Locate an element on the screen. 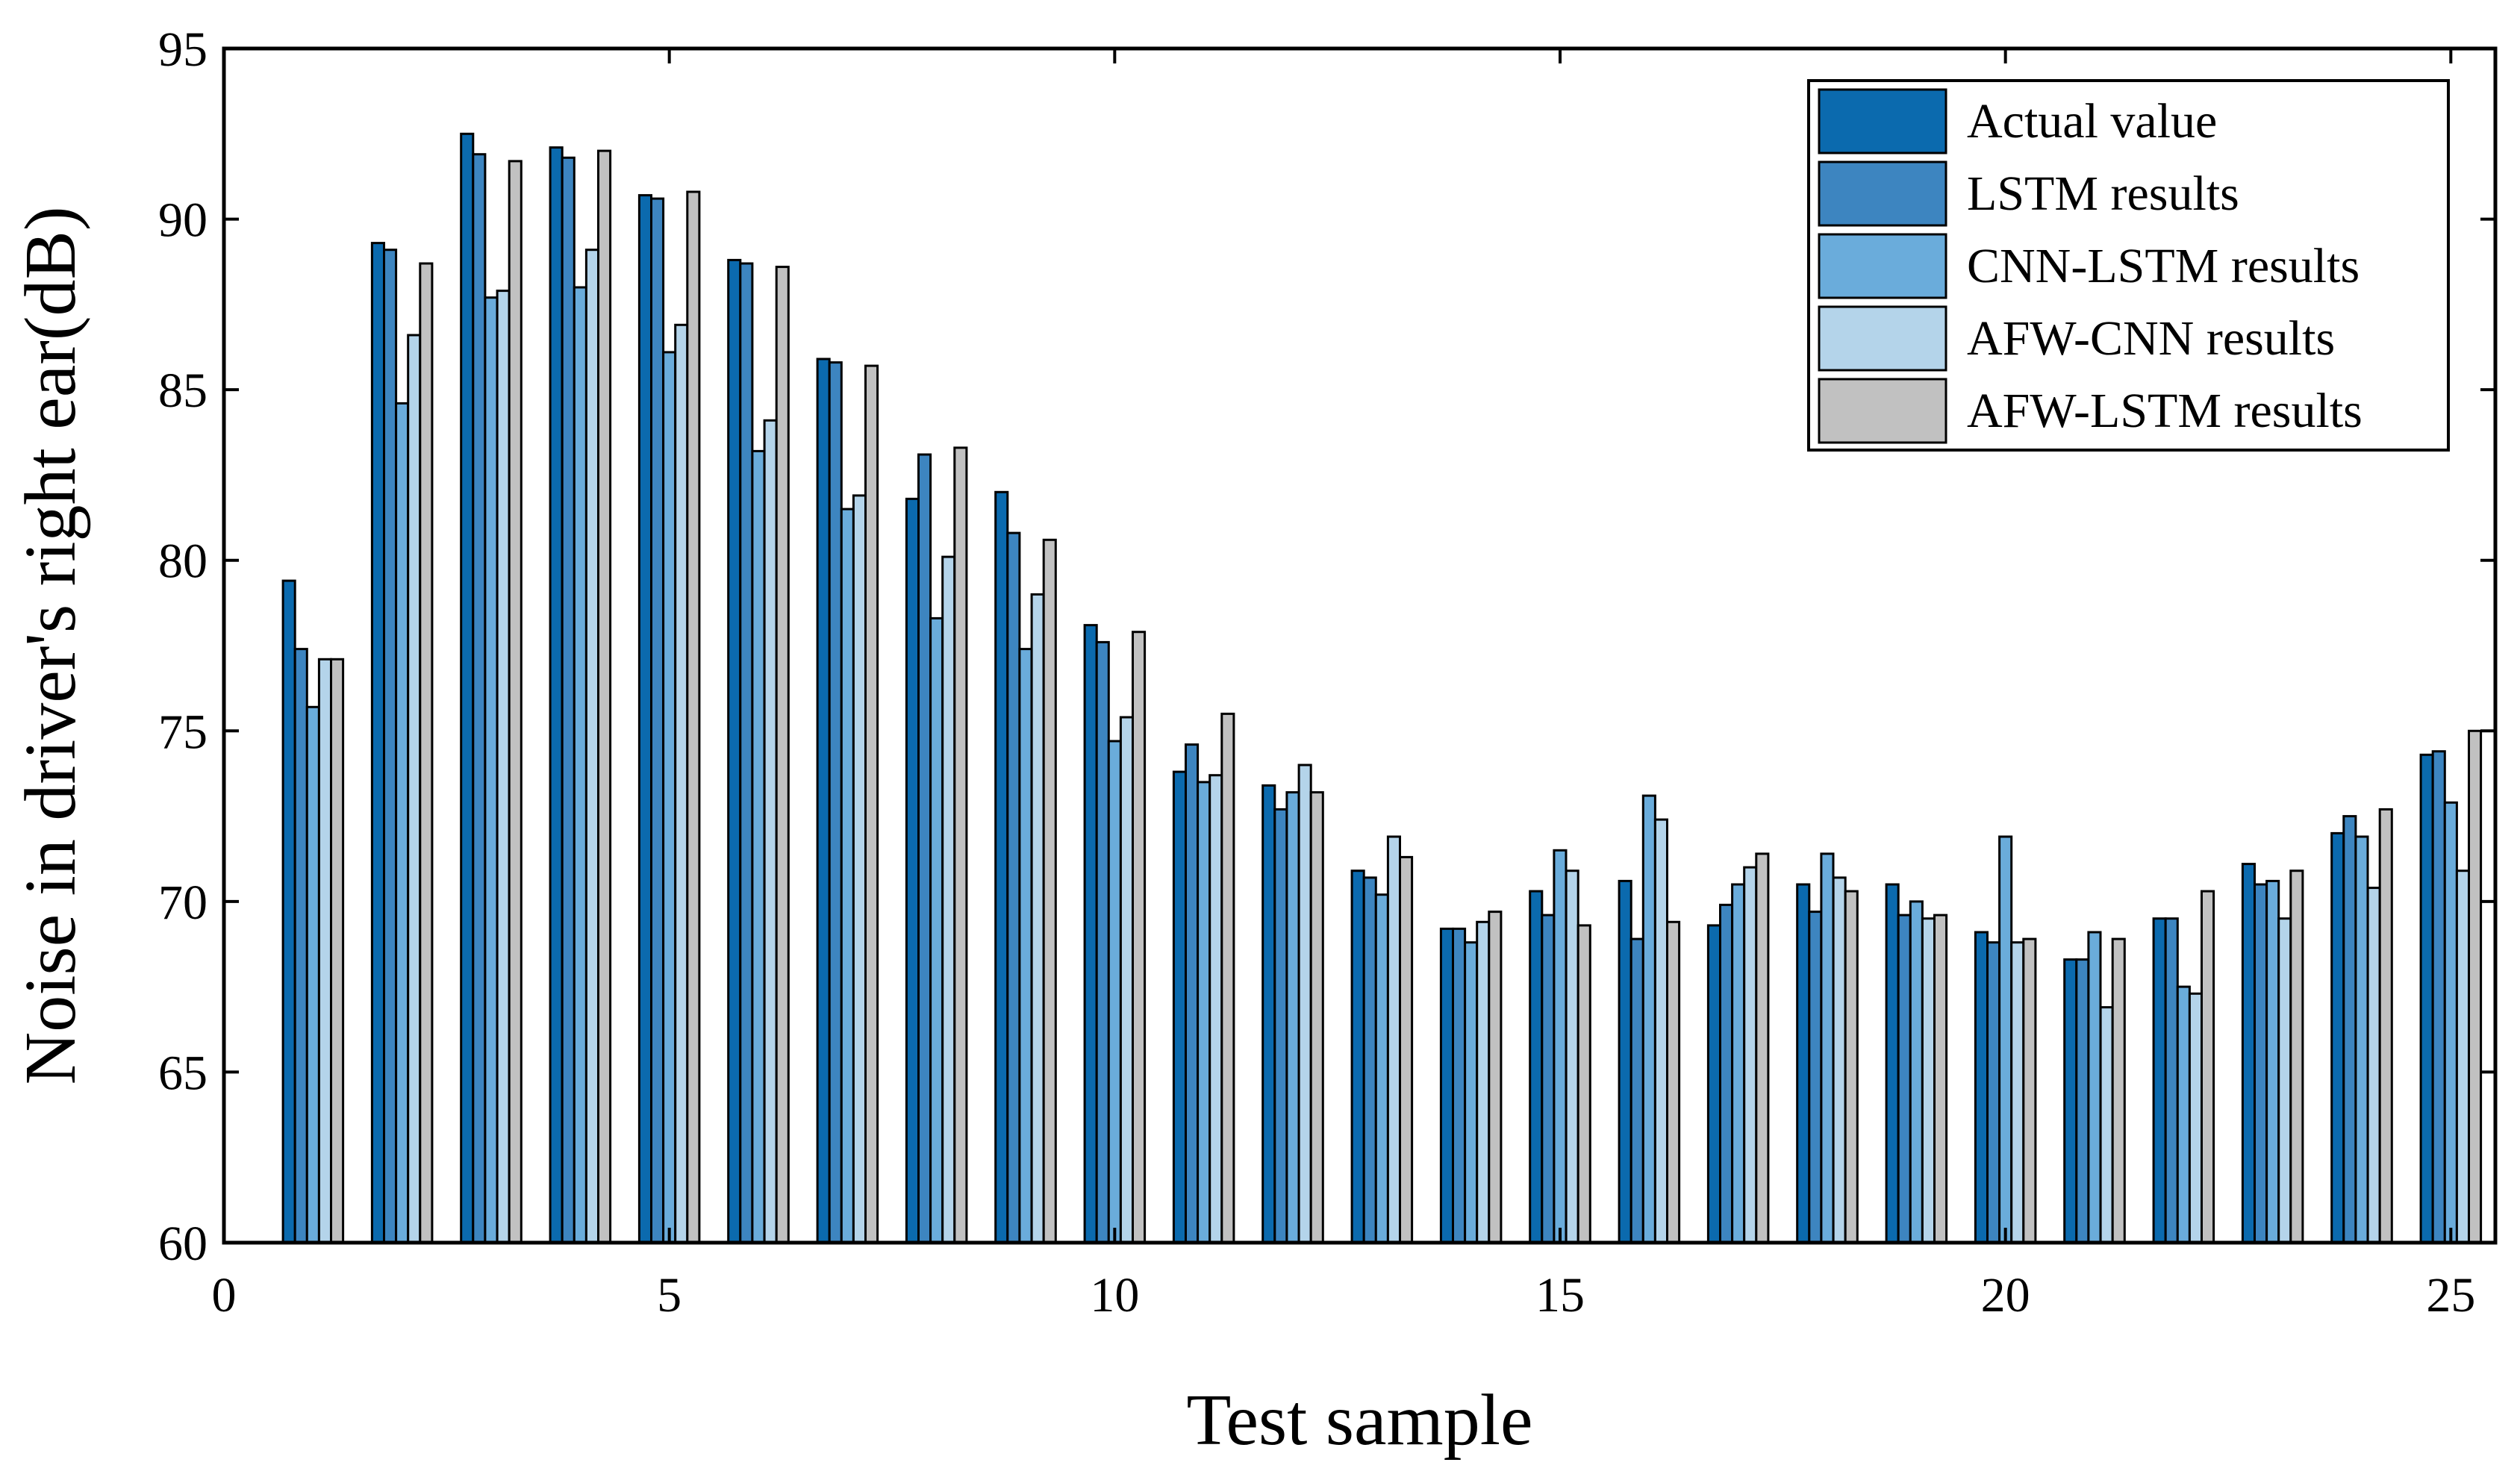  x-tick-label: 10 is located at coordinates (1114, 1295).